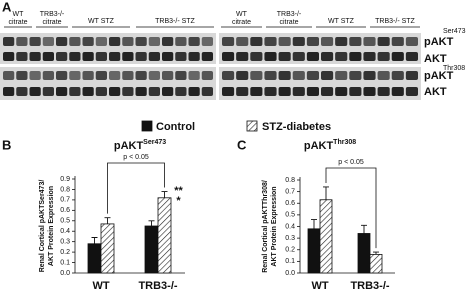  Describe the element at coordinates (242, 144) in the screenshot. I see `panel-label: C` at that location.